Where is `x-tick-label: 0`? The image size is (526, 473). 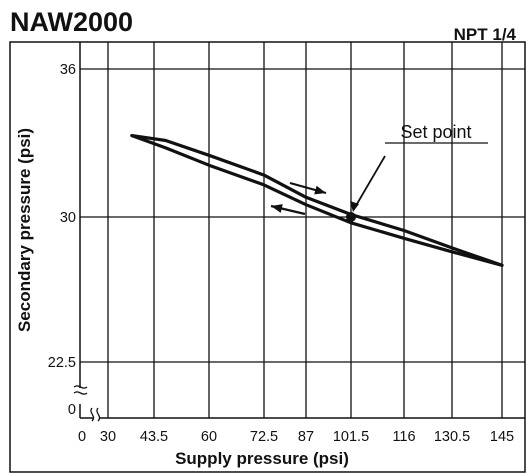 x-tick-label: 0 is located at coordinates (82, 437).